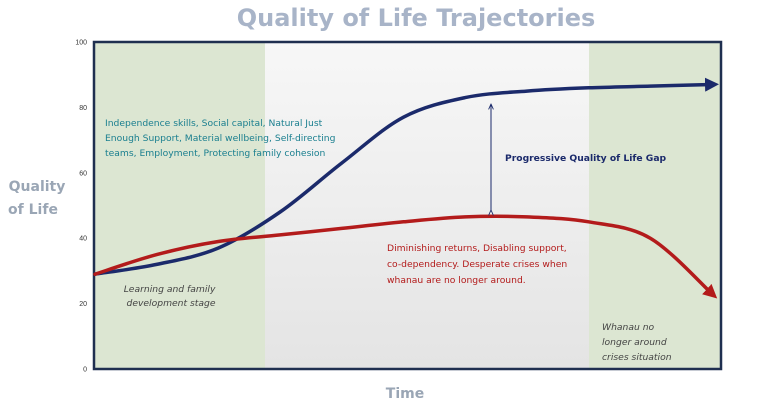  I want to click on chart-title: Quality of Life Trajectories, so click(416, 18).